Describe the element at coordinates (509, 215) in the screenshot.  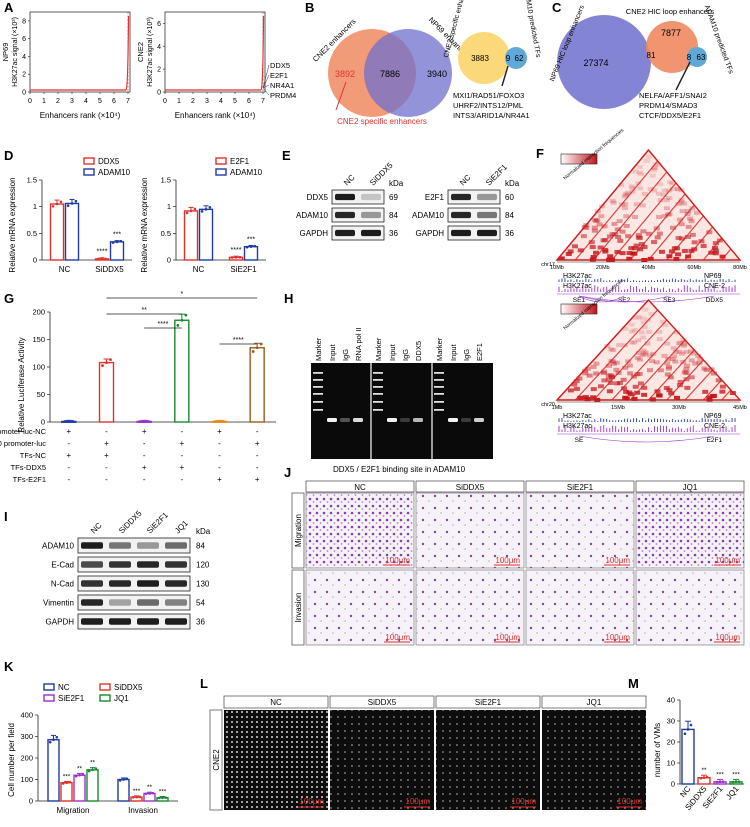
I see `kda-value: 84` at that location.